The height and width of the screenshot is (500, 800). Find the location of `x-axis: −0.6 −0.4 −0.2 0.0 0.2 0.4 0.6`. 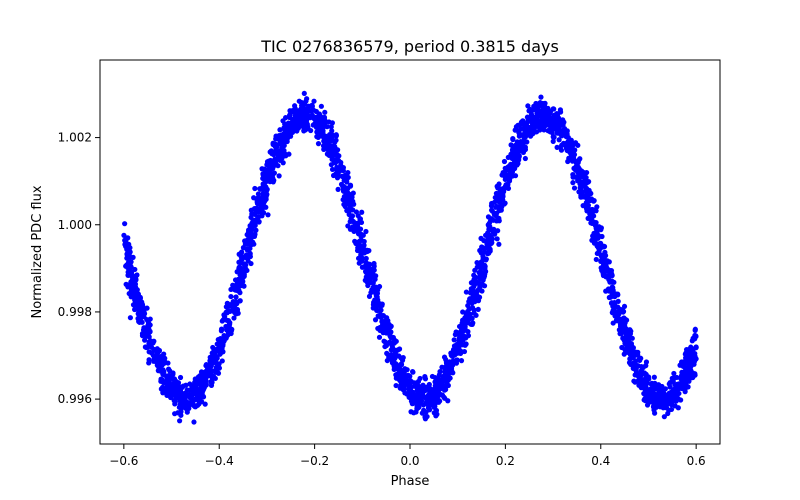

x-axis: −0.6 −0.4 −0.2 0.0 0.2 0.4 0.6 is located at coordinates (407, 456).